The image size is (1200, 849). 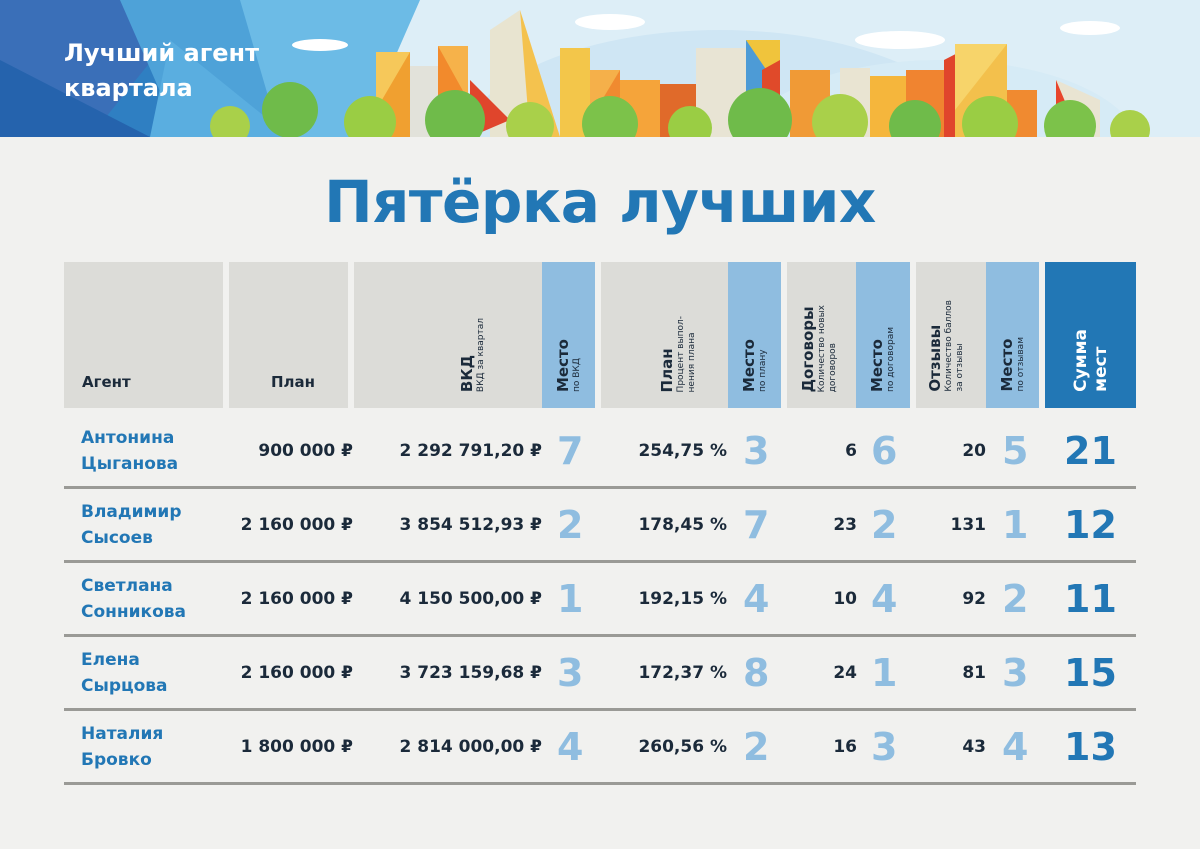 I want to click on rank-vkd: 2, so click(x=570, y=525).